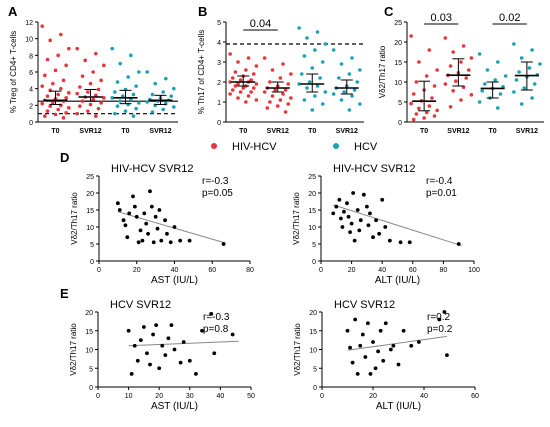  Describe the element at coordinates (98, 396) in the screenshot. I see `panel-e-x-tick-label: 0` at that location.